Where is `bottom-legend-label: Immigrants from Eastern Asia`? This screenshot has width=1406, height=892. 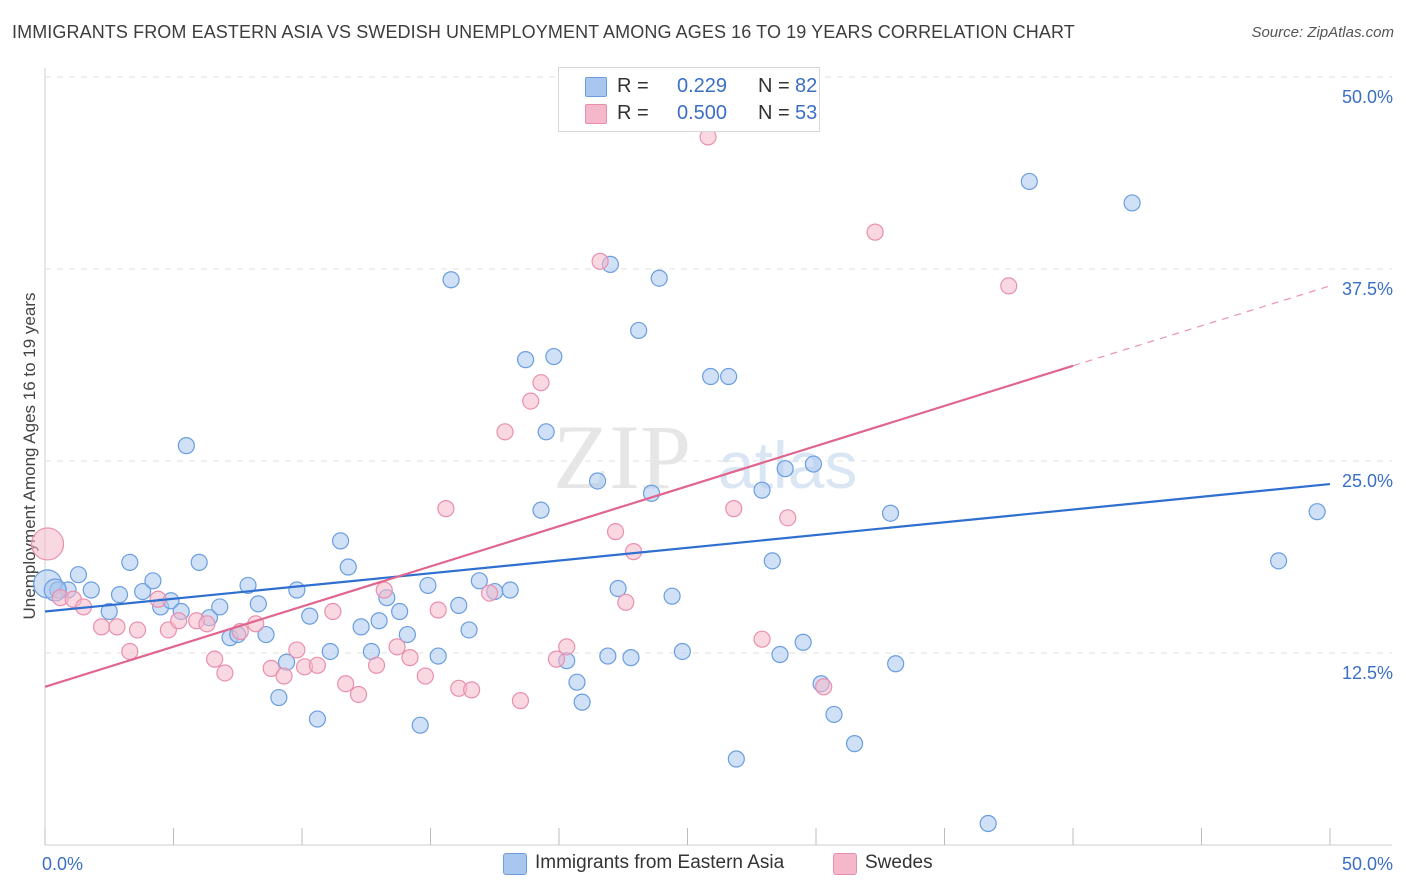 bottom-legend-label: Immigrants from Eastern Asia is located at coordinates (660, 862).